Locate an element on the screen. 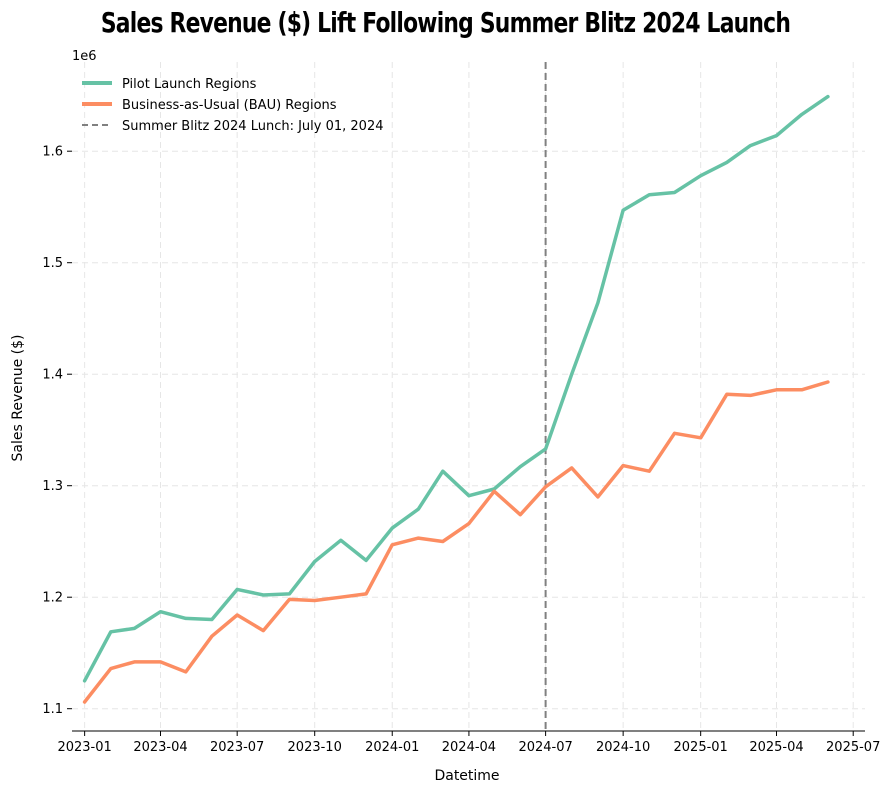 This screenshot has width=891, height=793. x-tick-label: 2025-04 is located at coordinates (776, 747).